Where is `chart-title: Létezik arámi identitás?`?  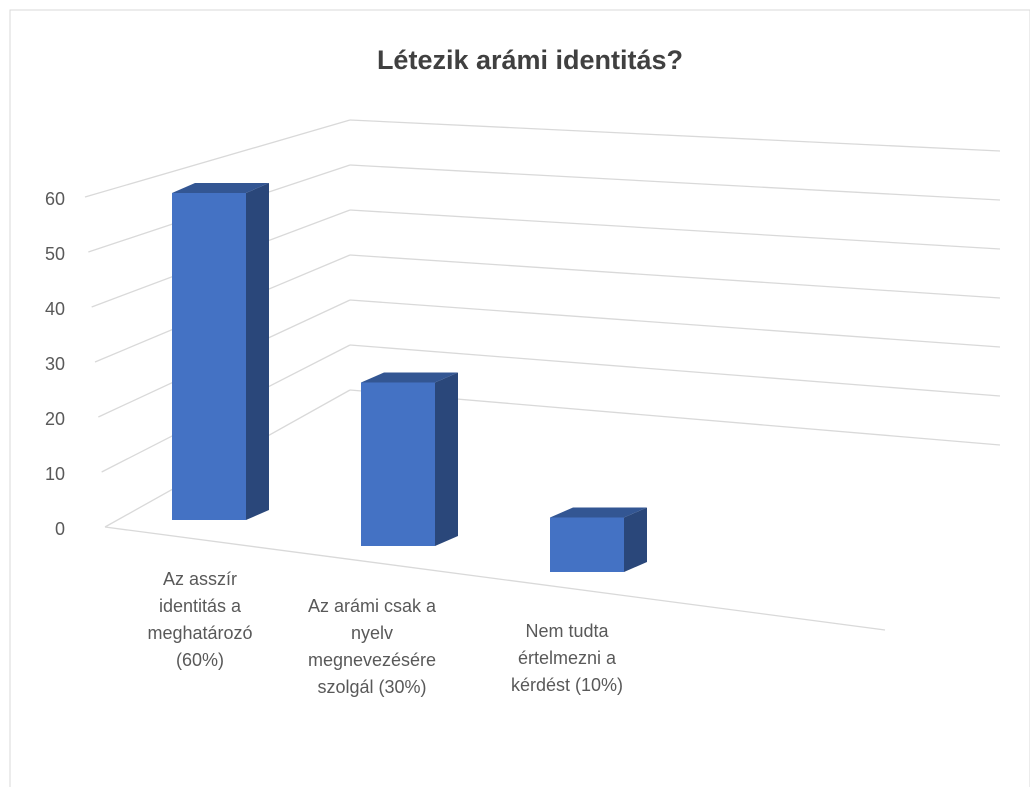 chart-title: Létezik arámi identitás? is located at coordinates (530, 60).